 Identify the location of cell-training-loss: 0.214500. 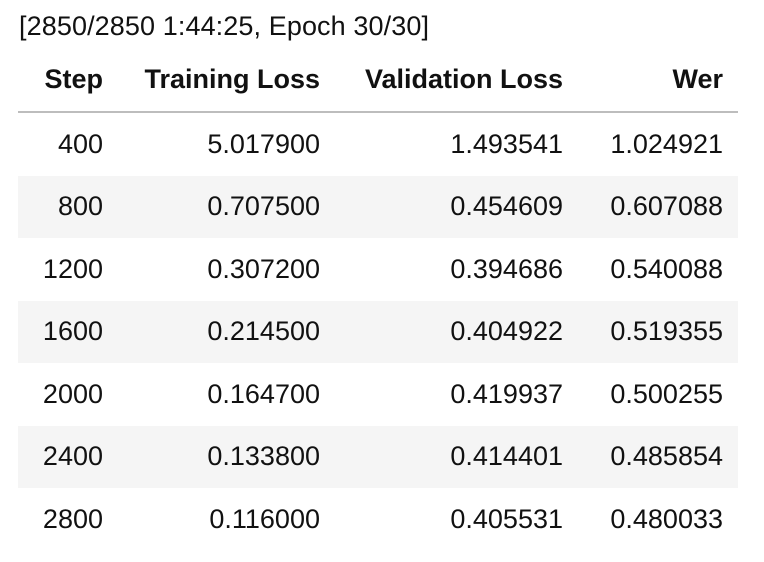
(263, 331).